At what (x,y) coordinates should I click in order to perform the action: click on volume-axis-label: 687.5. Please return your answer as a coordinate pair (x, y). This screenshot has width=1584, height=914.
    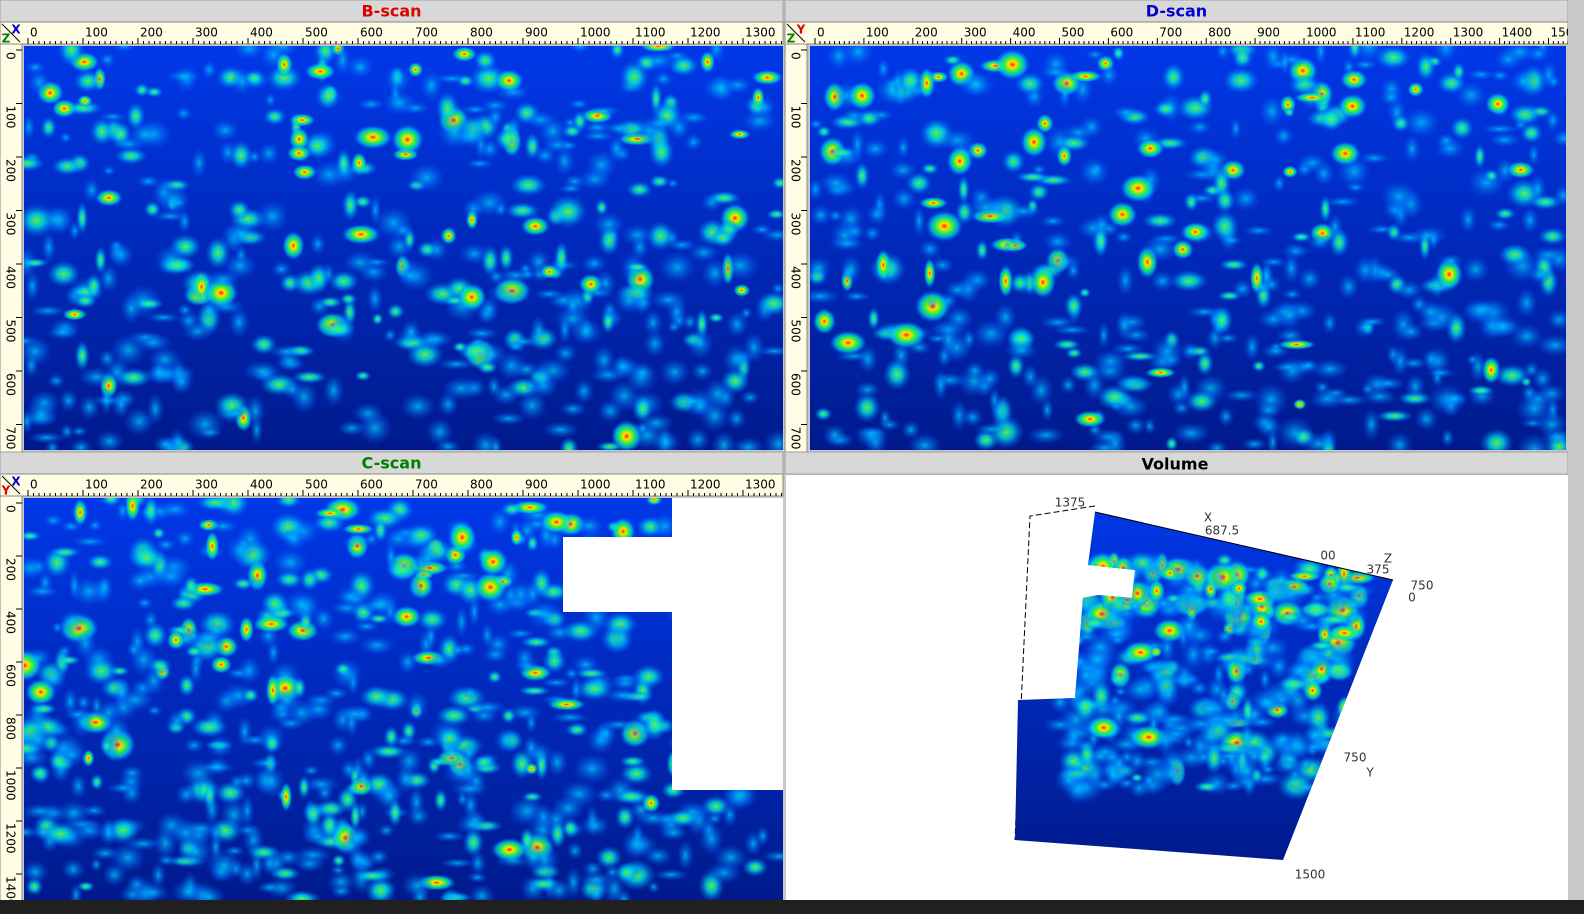
    Looking at the image, I should click on (1222, 531).